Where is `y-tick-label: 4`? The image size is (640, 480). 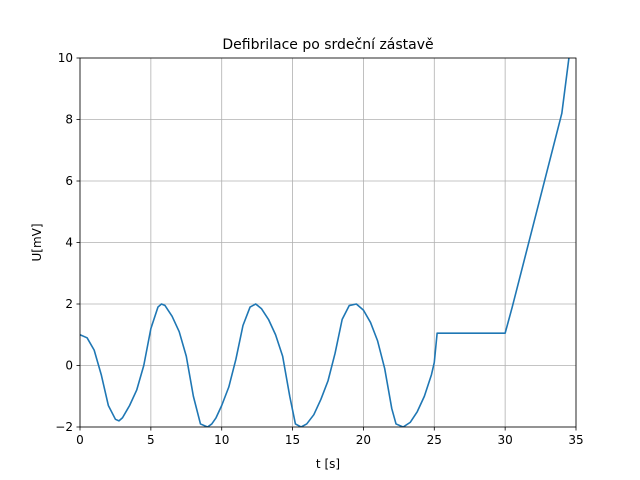
y-tick-label: 4 is located at coordinates (69, 243).